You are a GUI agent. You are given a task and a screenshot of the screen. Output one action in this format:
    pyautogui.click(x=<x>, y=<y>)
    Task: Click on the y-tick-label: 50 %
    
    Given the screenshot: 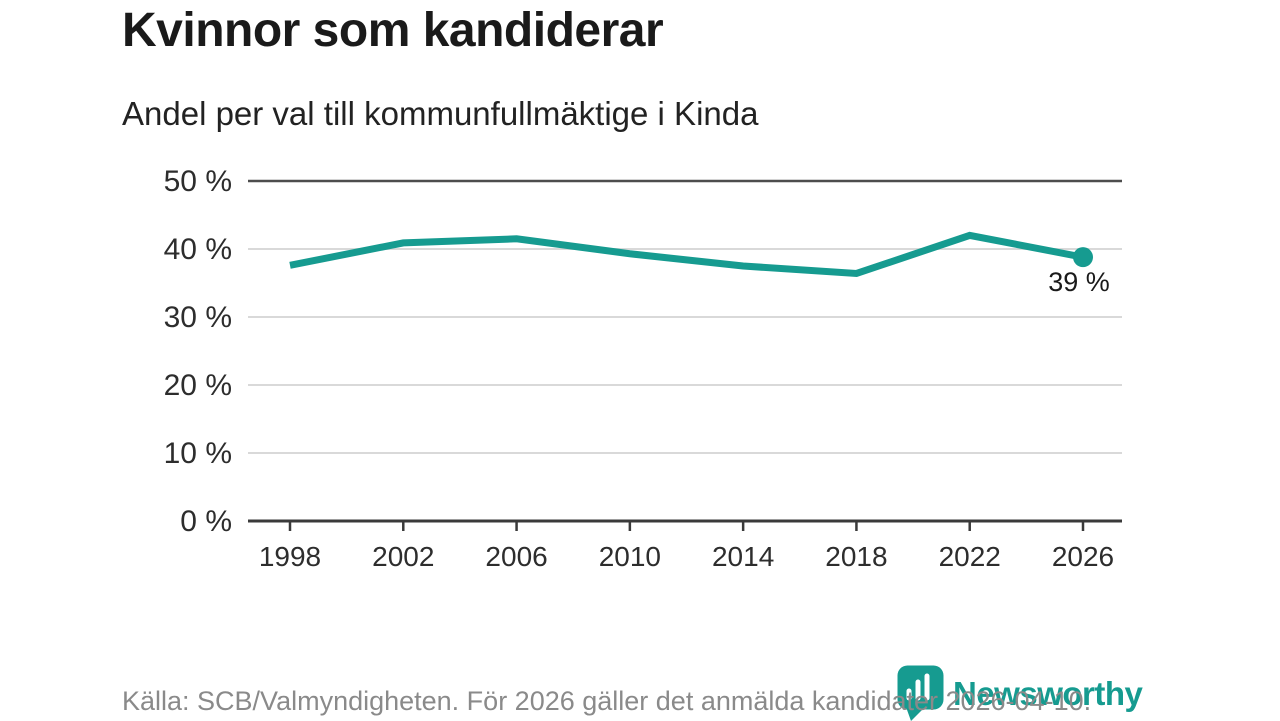 What is the action you would take?
    pyautogui.click(x=198, y=181)
    